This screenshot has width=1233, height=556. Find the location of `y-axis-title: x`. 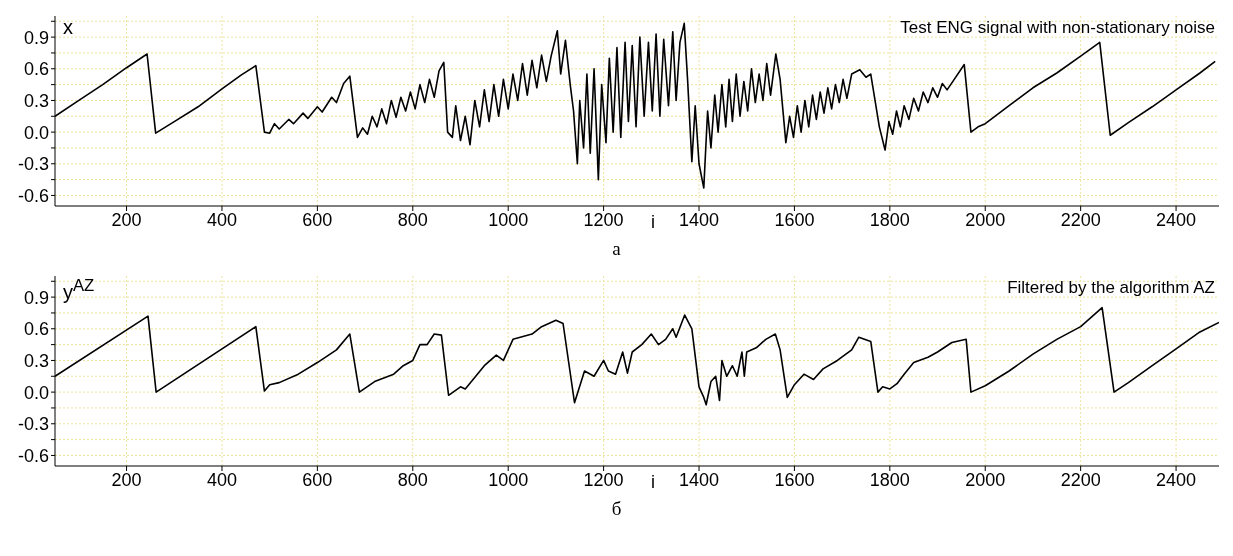

y-axis-title: x is located at coordinates (68, 27).